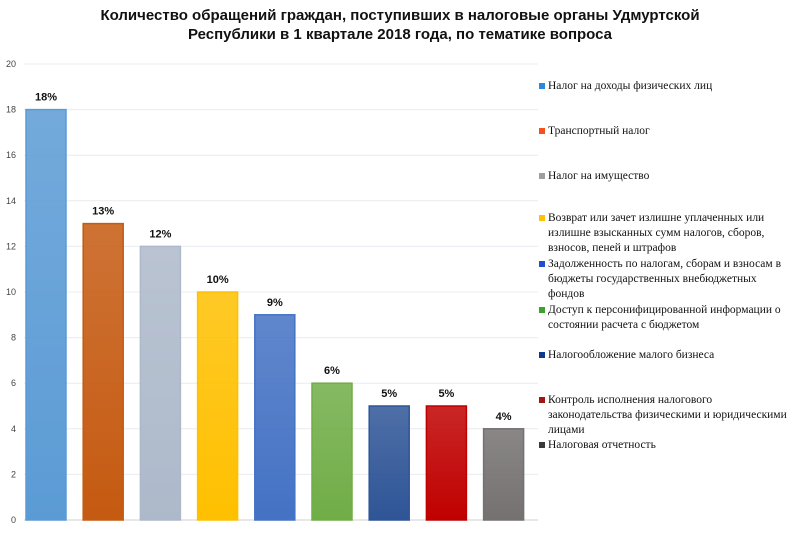 The height and width of the screenshot is (533, 800). I want to click on legend-label: Налоговая отчетность, so click(602, 445).